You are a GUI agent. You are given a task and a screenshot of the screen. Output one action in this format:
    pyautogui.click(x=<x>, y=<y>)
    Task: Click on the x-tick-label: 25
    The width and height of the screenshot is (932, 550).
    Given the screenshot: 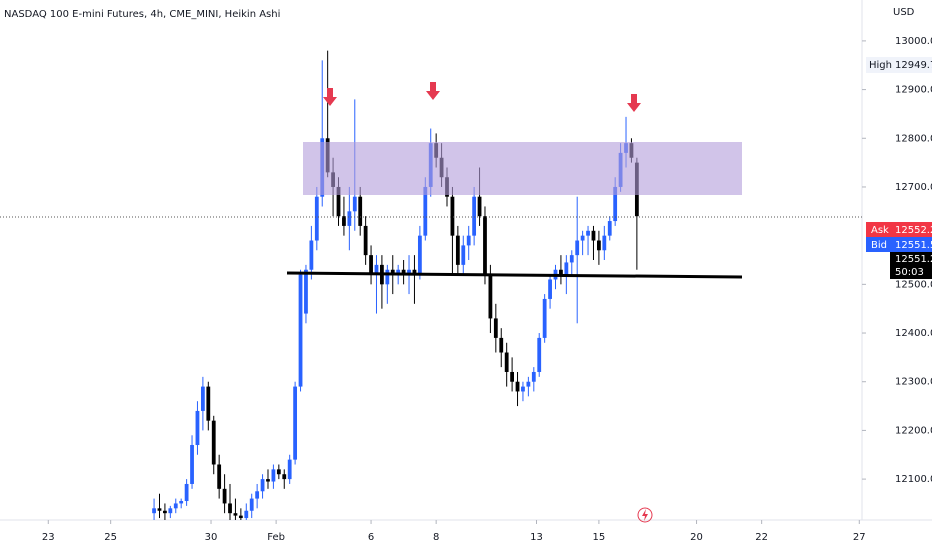 What is the action you would take?
    pyautogui.click(x=110, y=537)
    